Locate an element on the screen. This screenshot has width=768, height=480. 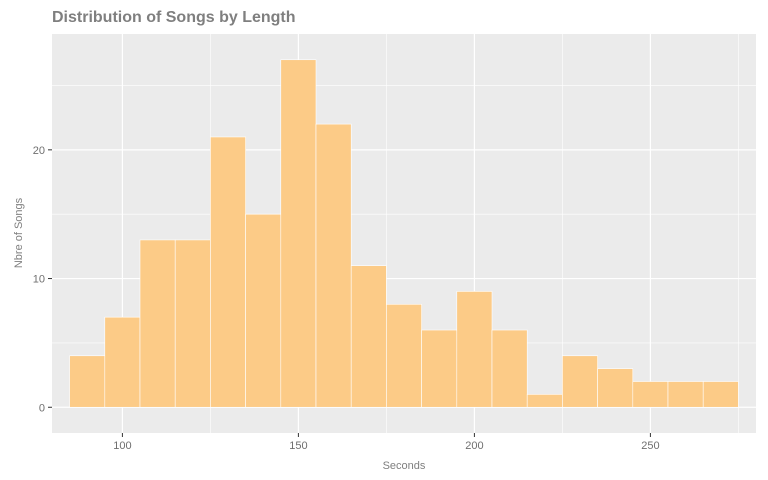
y-tick-label: 10 is located at coordinates (39, 280).